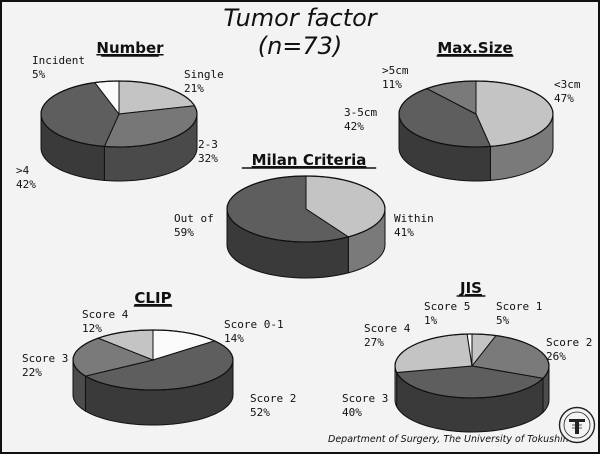 Image resolution: width=600 pixels, height=454 pixels. I want to click on number-label-2-3: 2-3 32%, so click(208, 151).